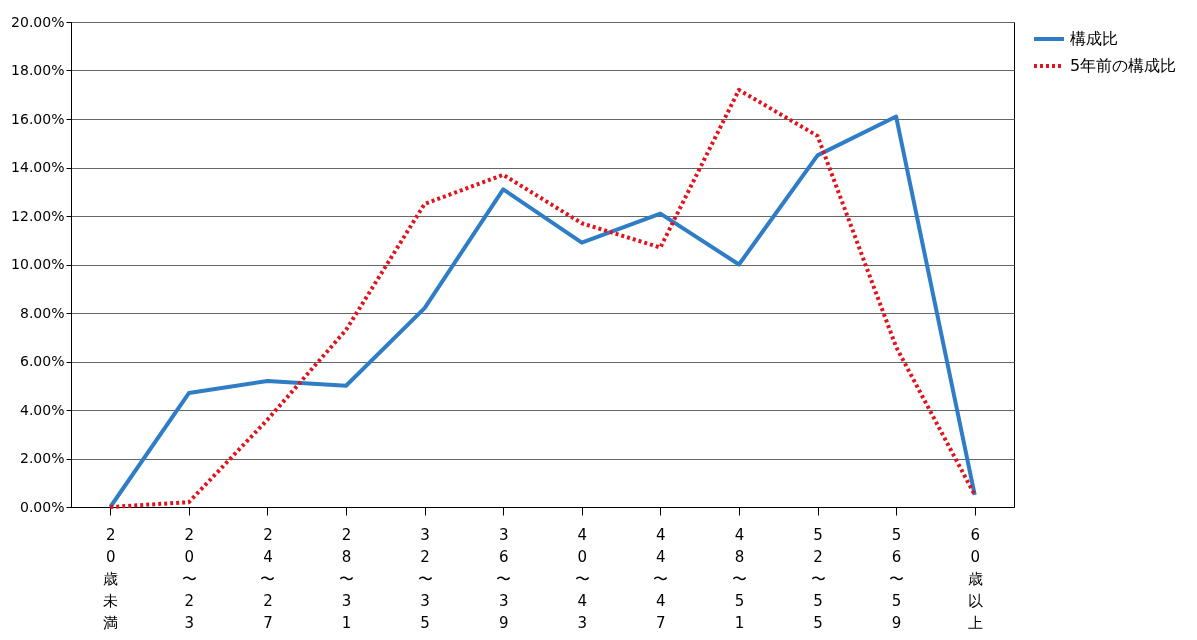  I want to click on y-tick-label: 0.00%, so click(42, 506).